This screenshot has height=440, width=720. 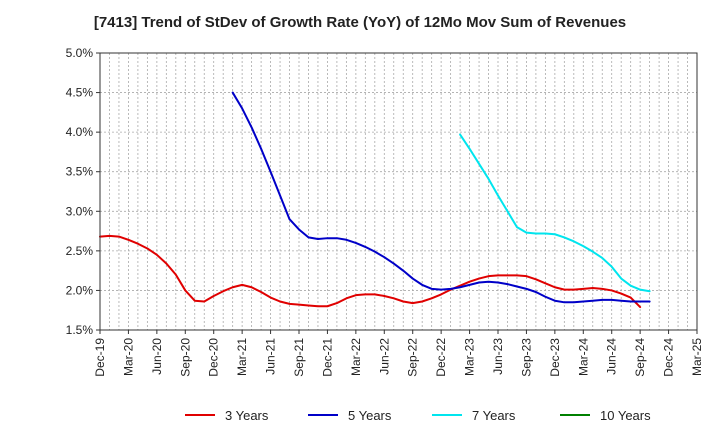 I want to click on x-tick-label: Jun-22, so click(x=384, y=356).